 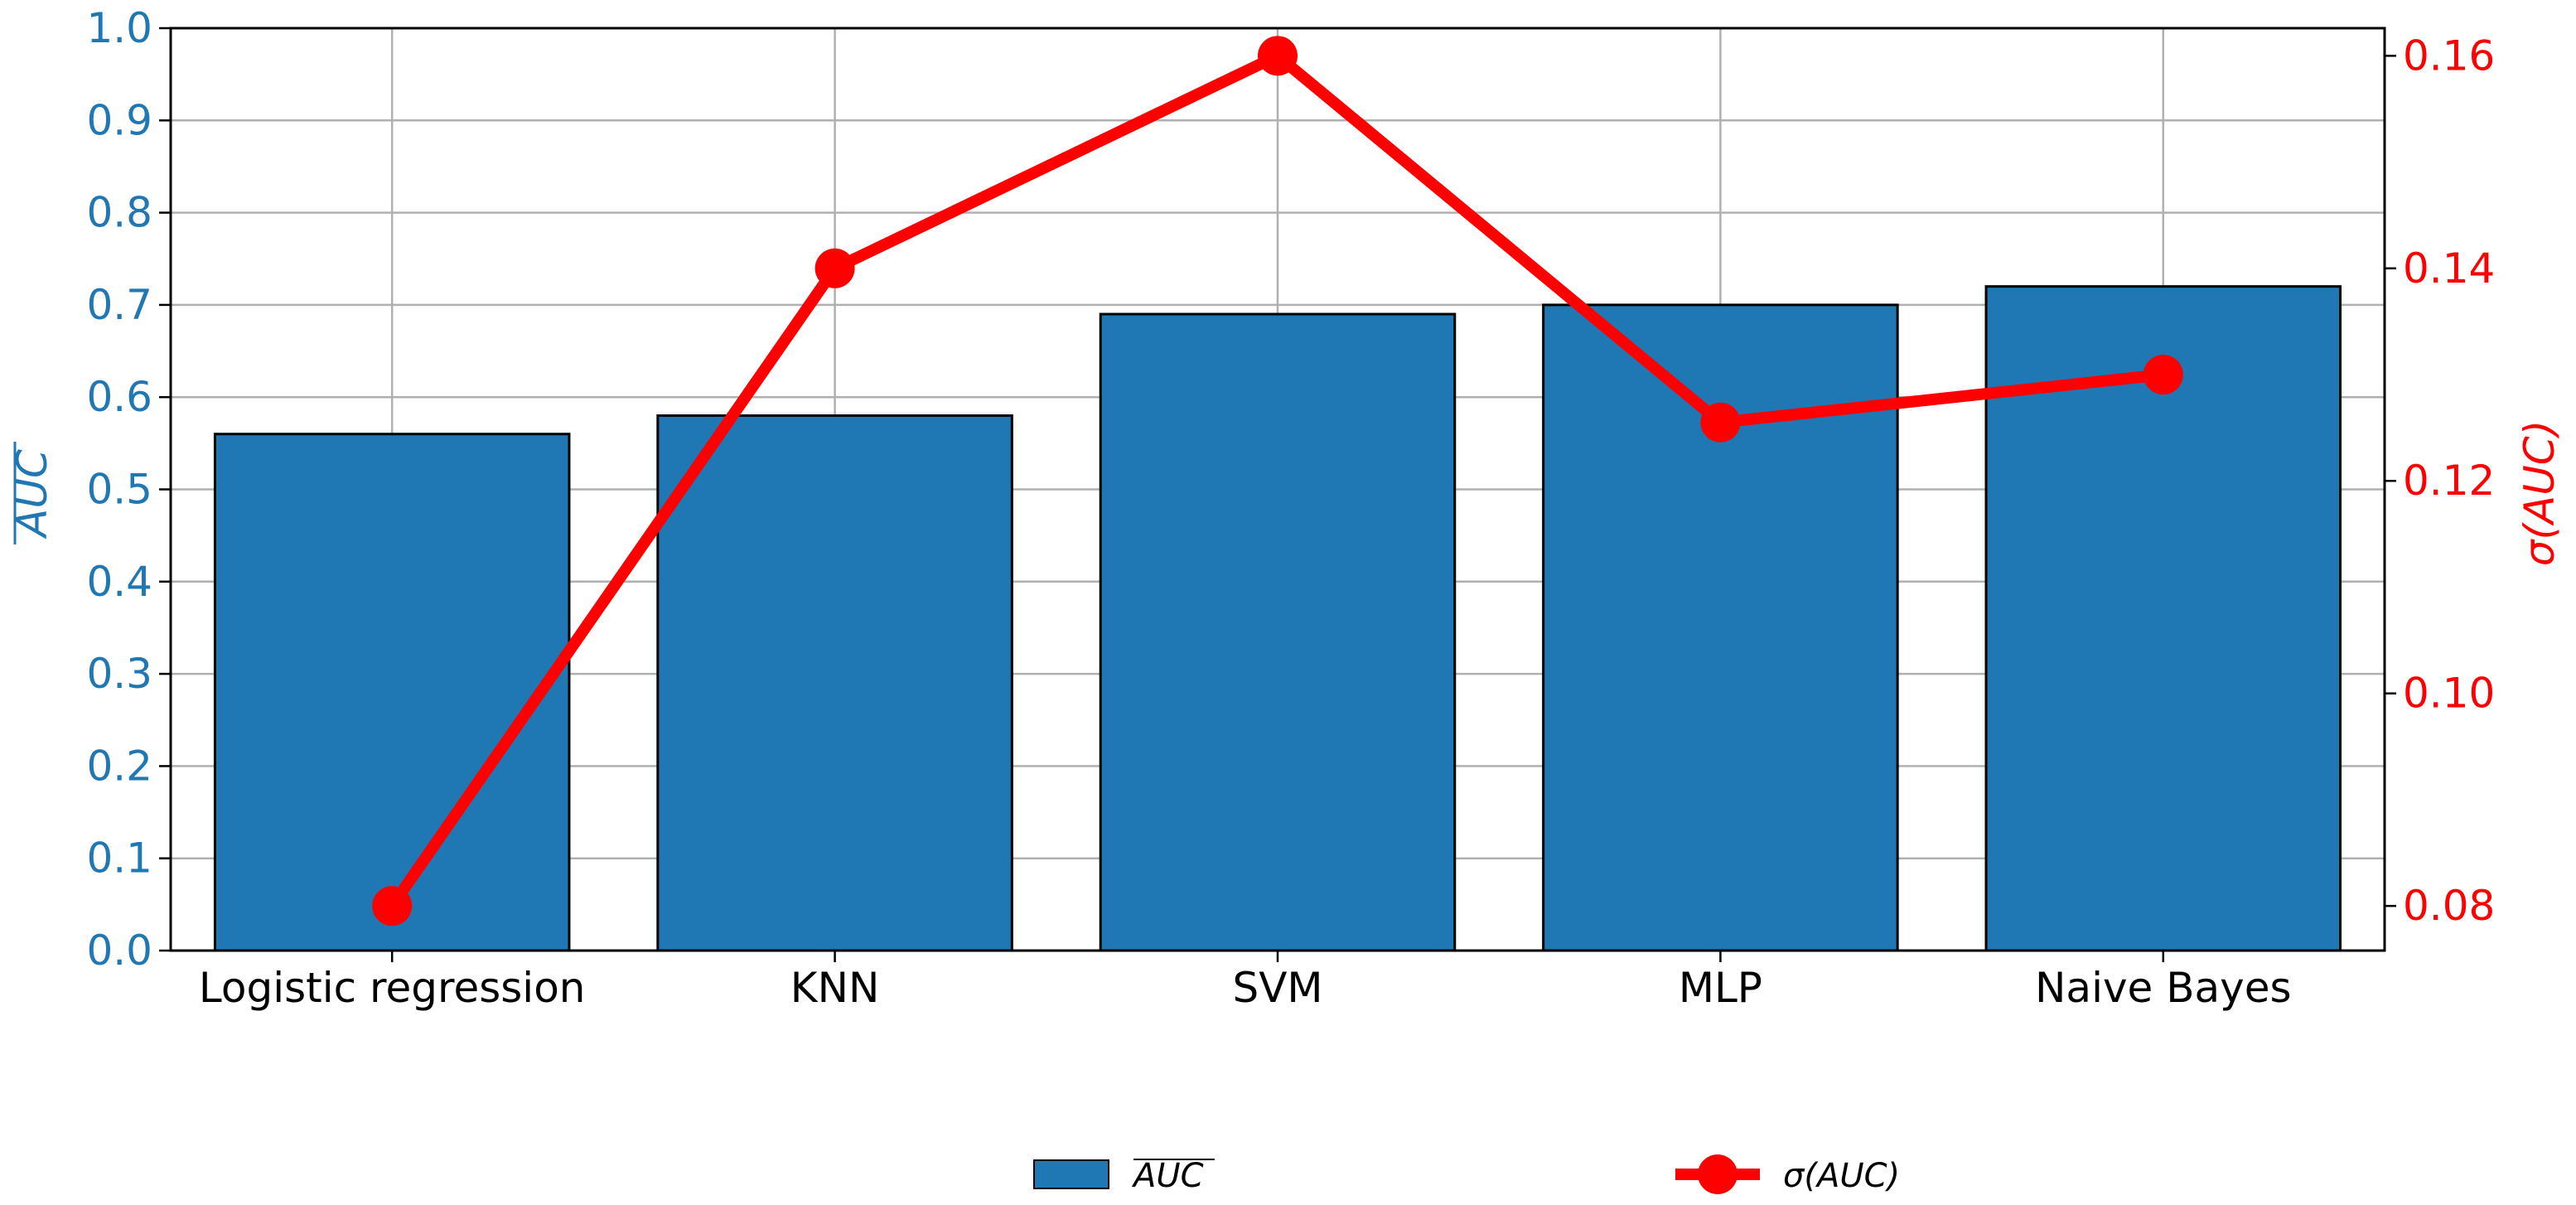 What do you see at coordinates (119, 305) in the screenshot?
I see `left-tick-label: 0.7` at bounding box center [119, 305].